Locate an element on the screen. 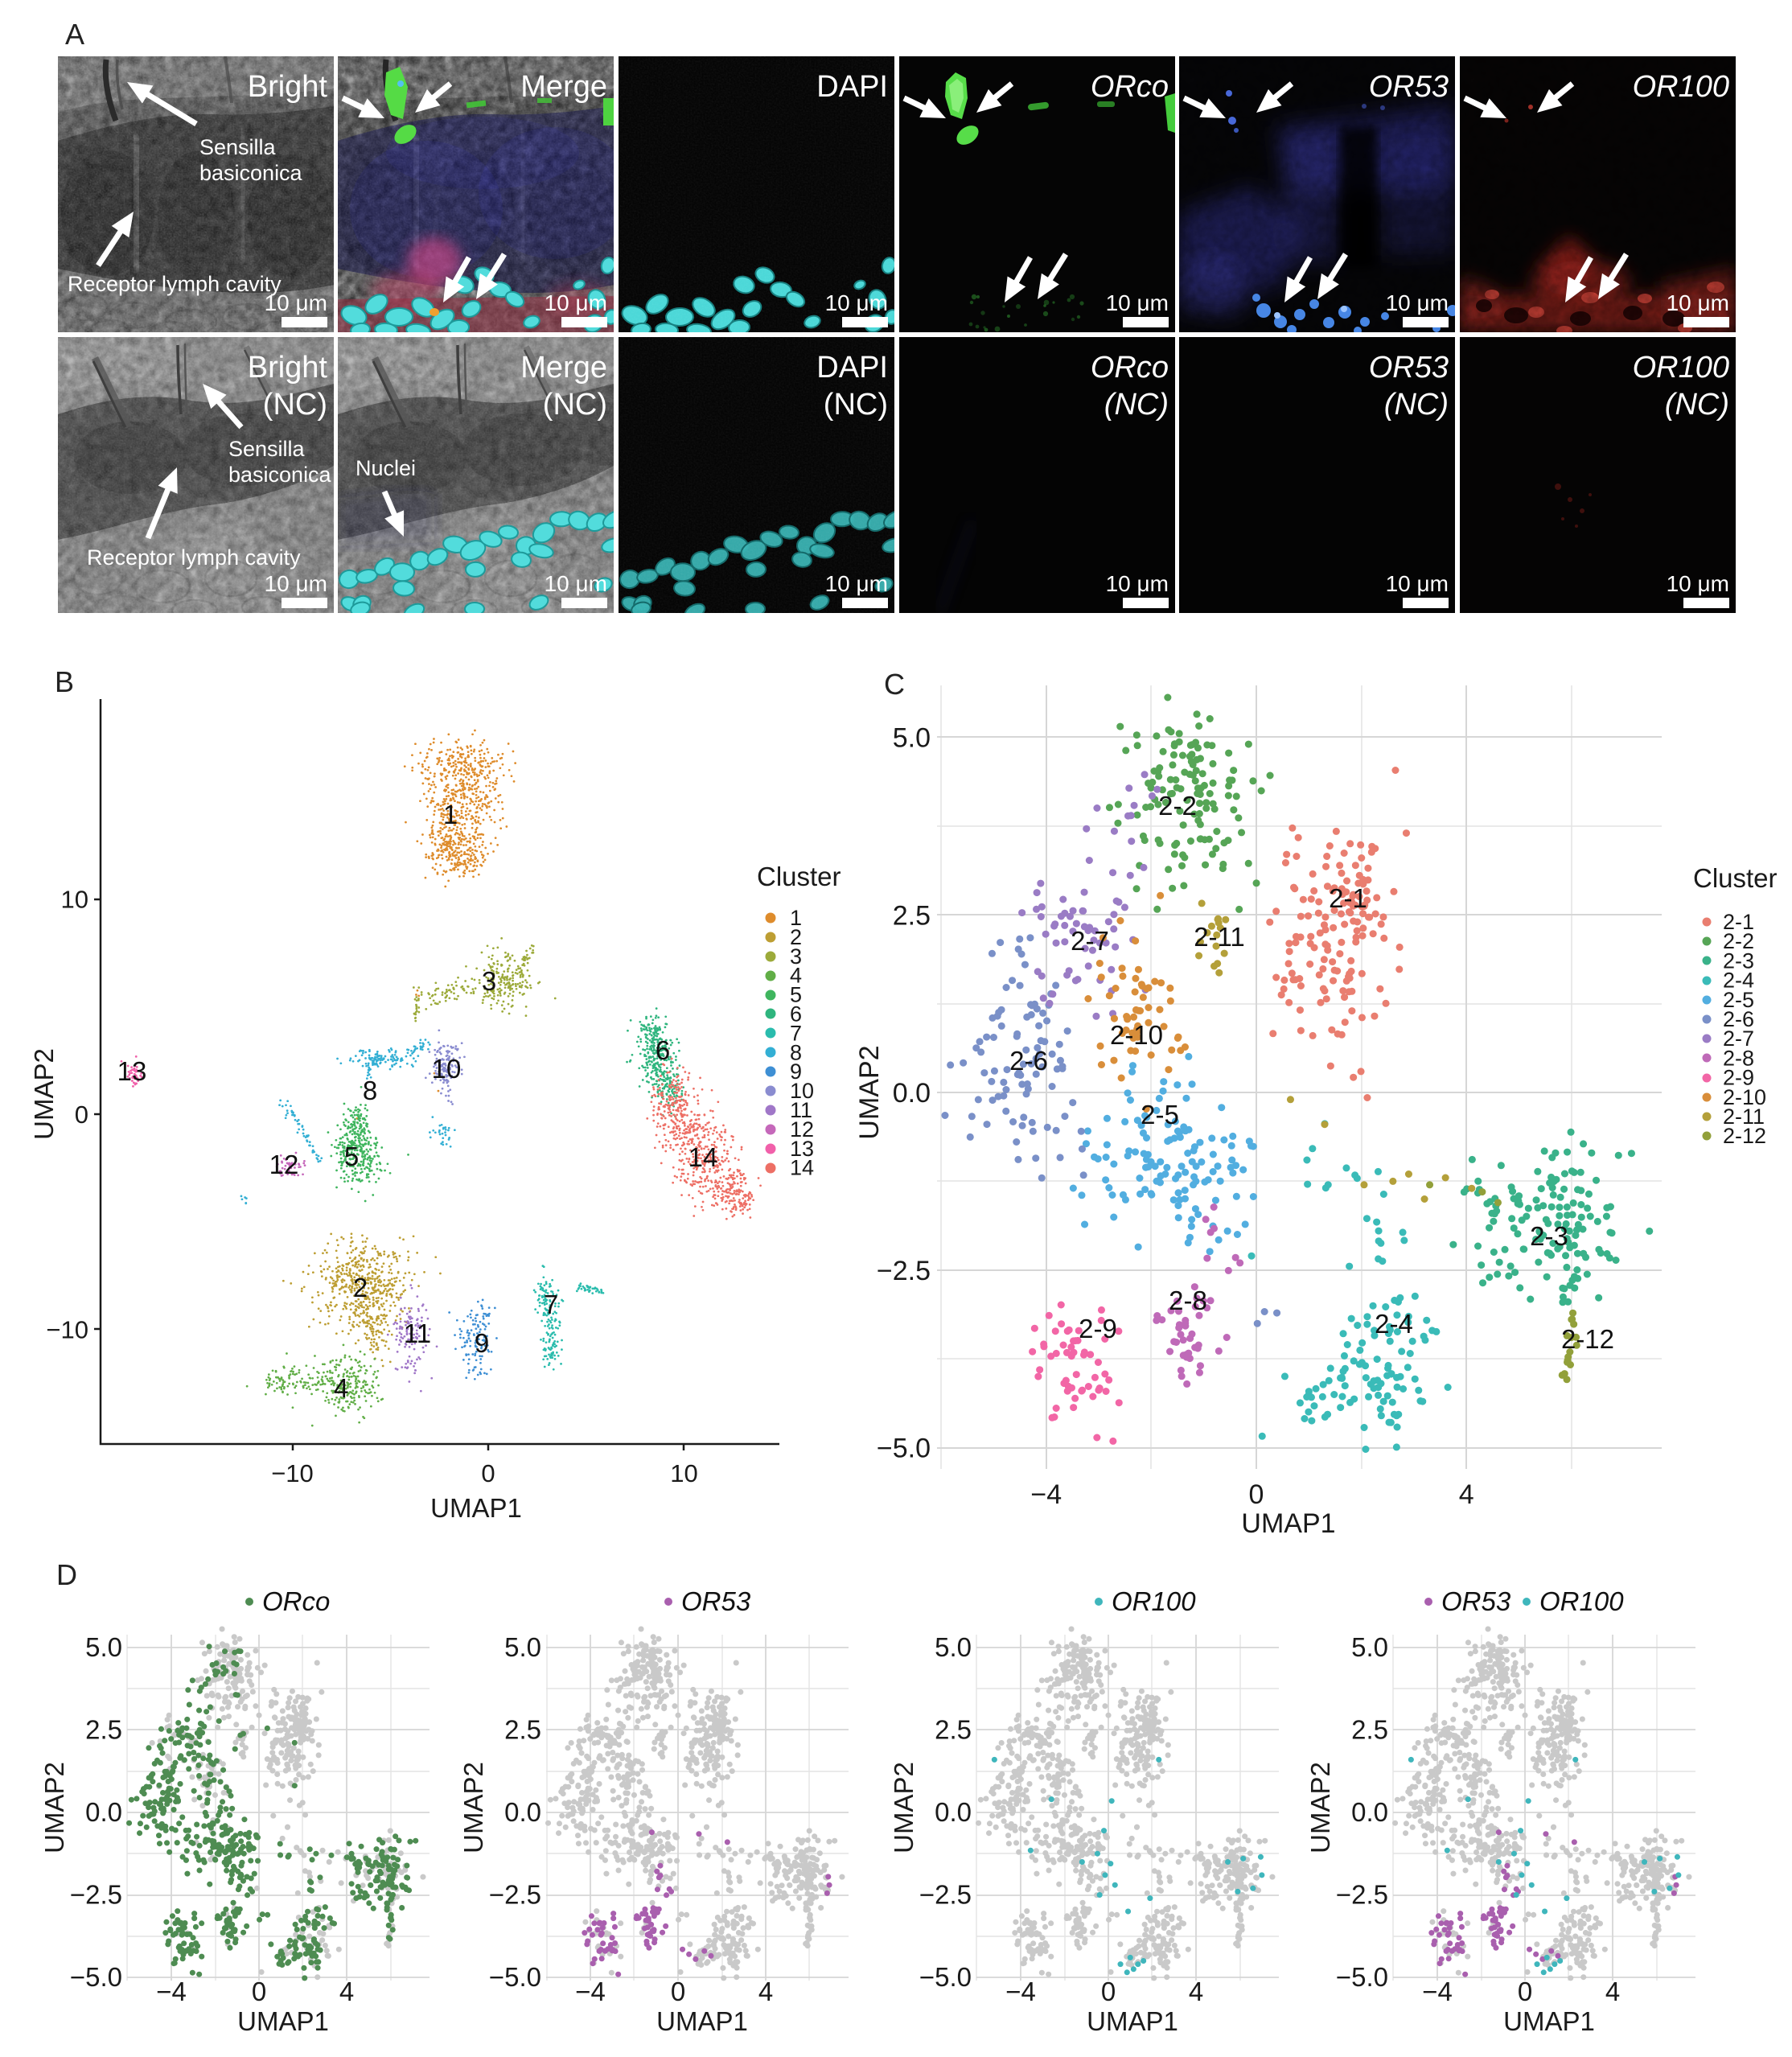  svg-text: 2-5 is located at coordinates (1739, 1000).